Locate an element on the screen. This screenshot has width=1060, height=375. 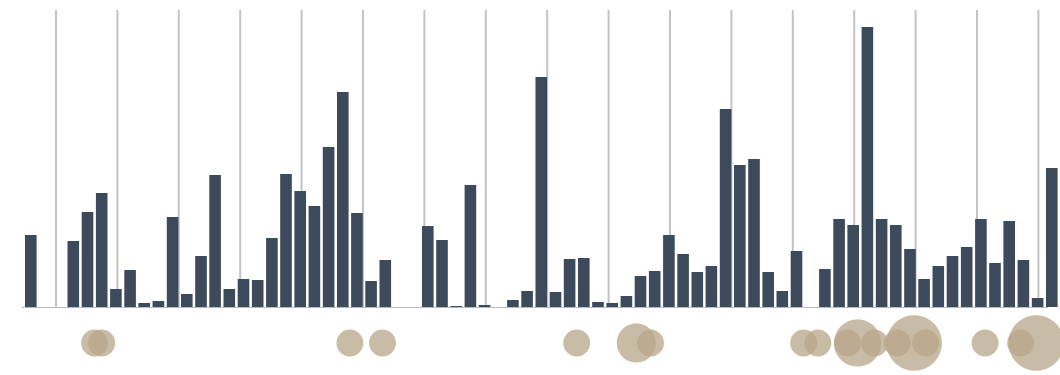
bubble-row is located at coordinates (570, 343).